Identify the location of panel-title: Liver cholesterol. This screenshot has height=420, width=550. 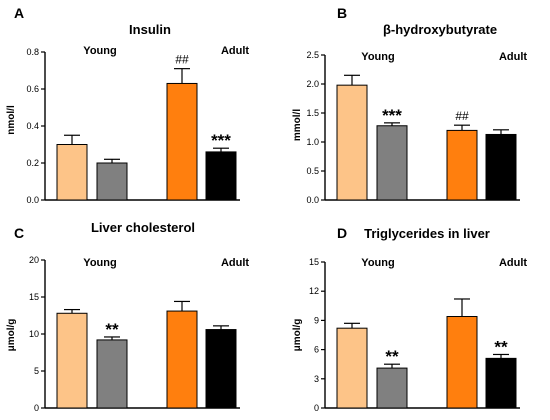
(143, 227).